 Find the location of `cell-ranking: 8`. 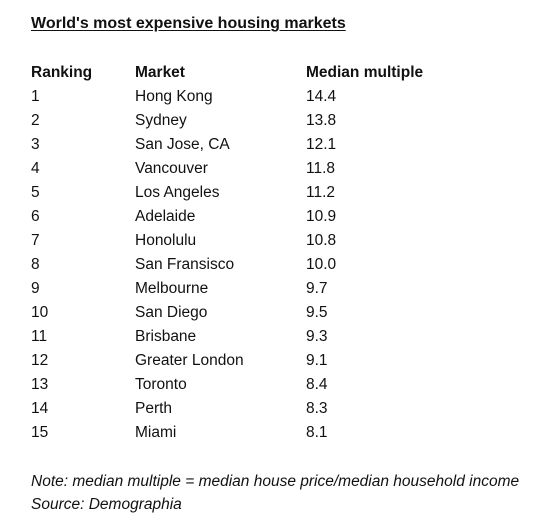

cell-ranking: 8 is located at coordinates (35, 264).